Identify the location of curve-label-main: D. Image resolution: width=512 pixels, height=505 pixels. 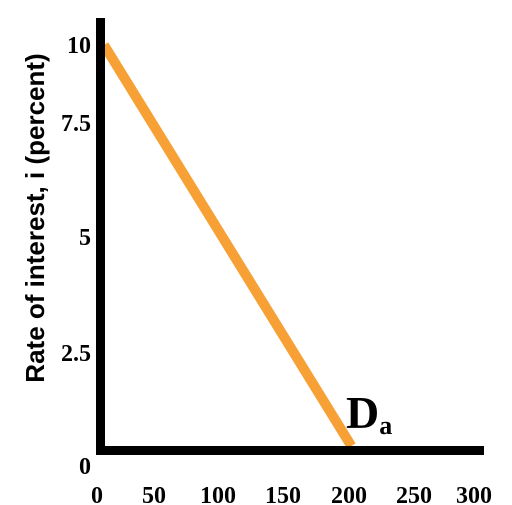
(362, 412).